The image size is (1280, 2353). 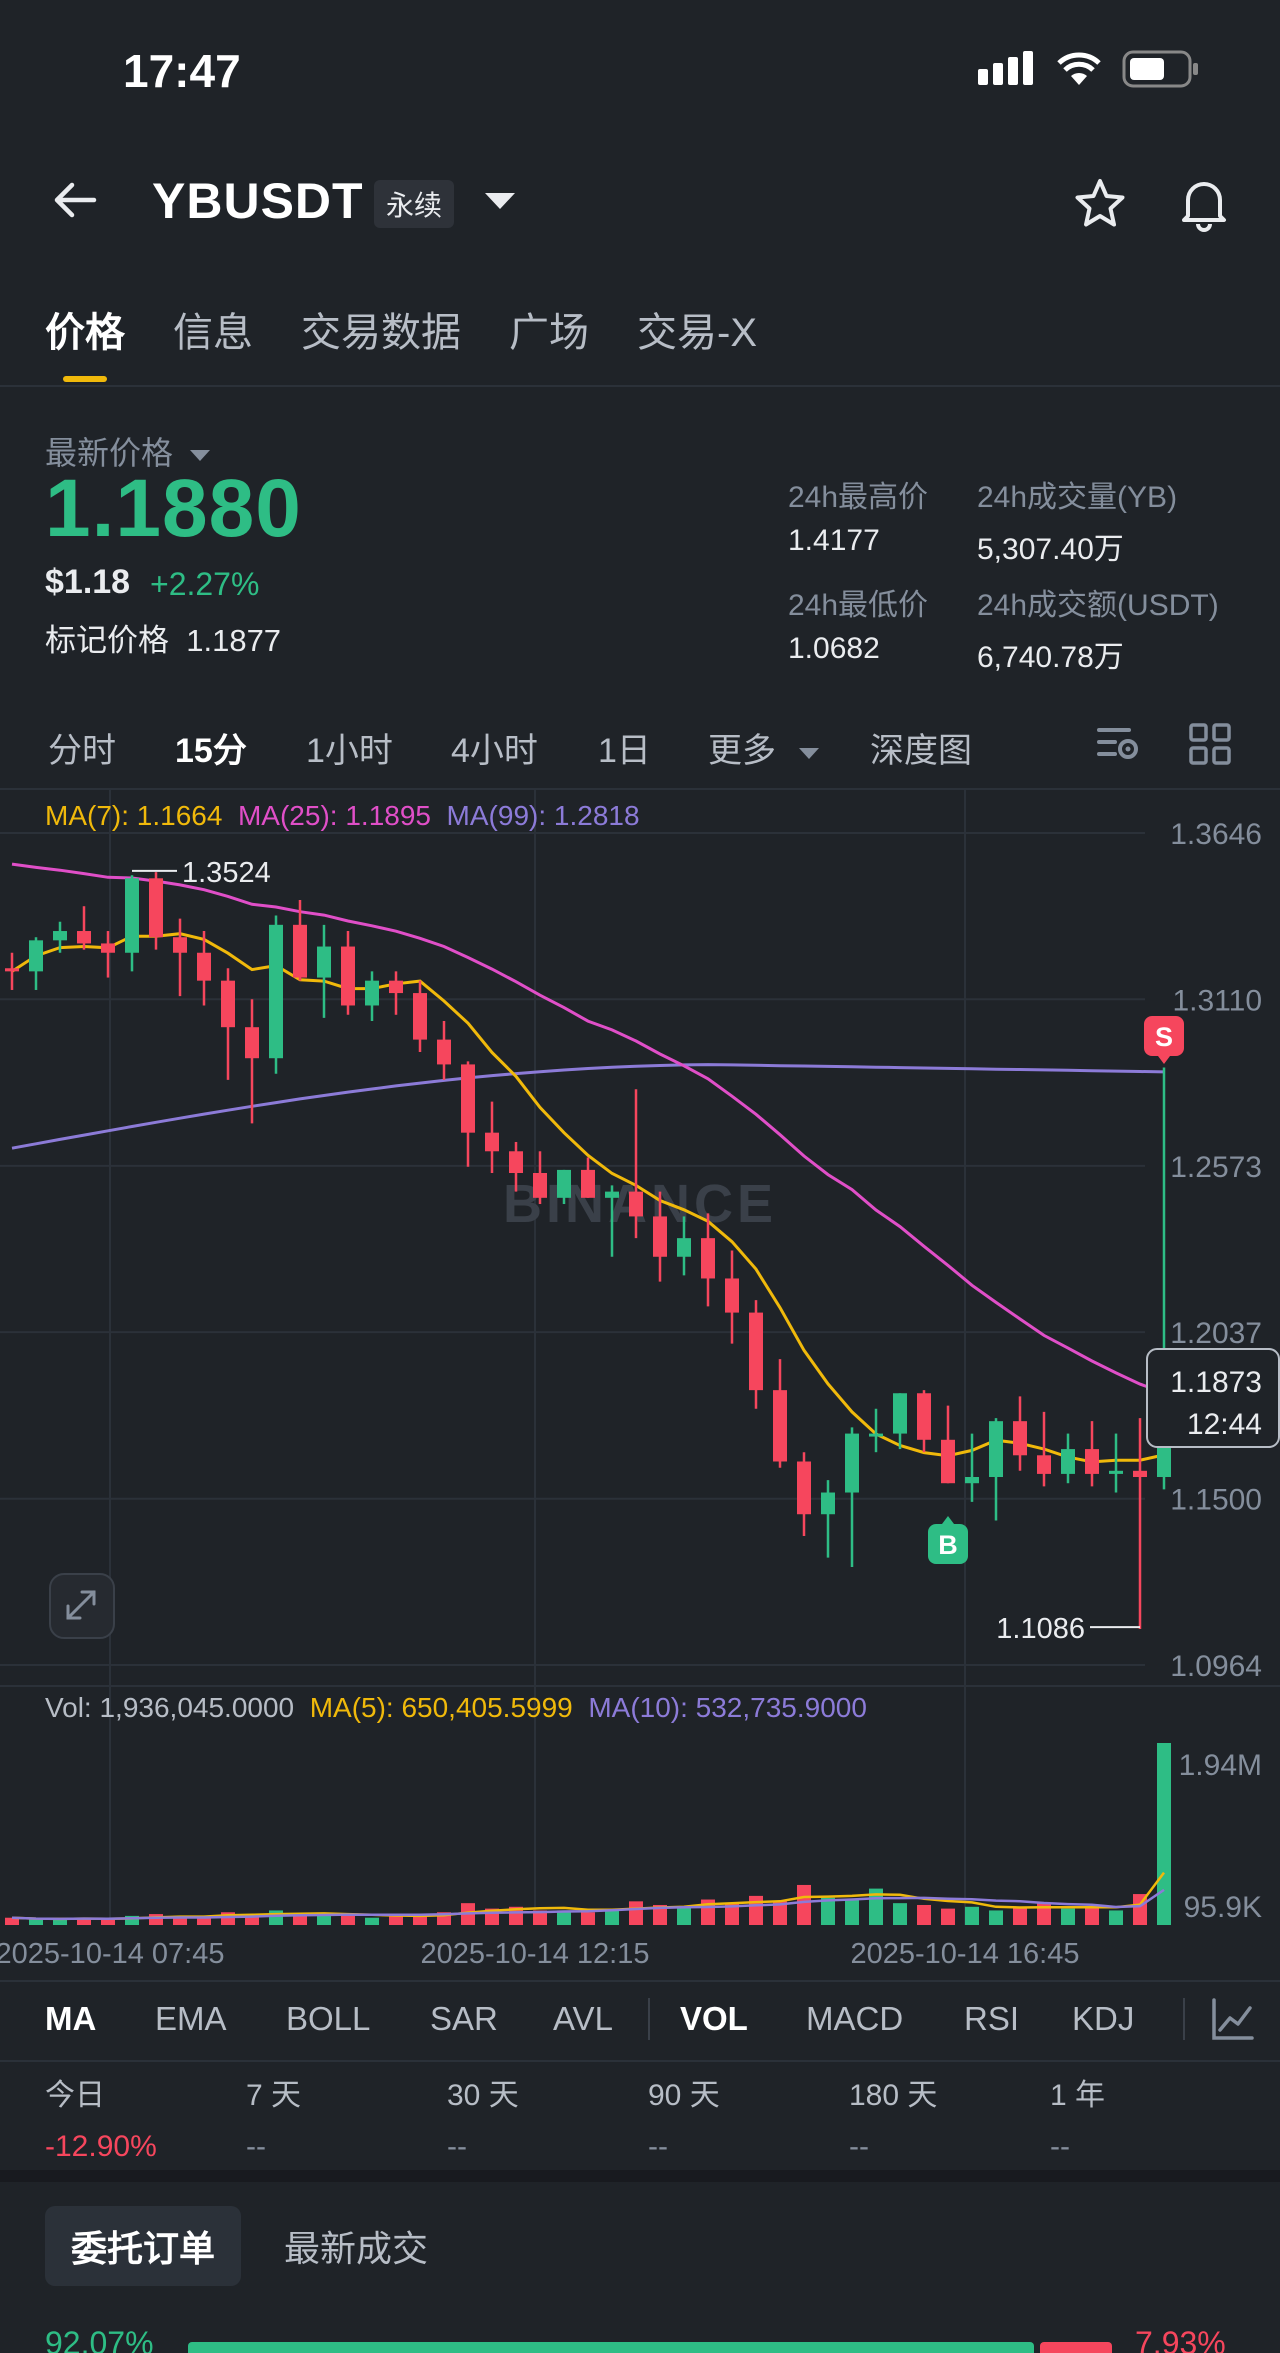 I want to click on price-usd: $1.18, so click(x=88, y=582).